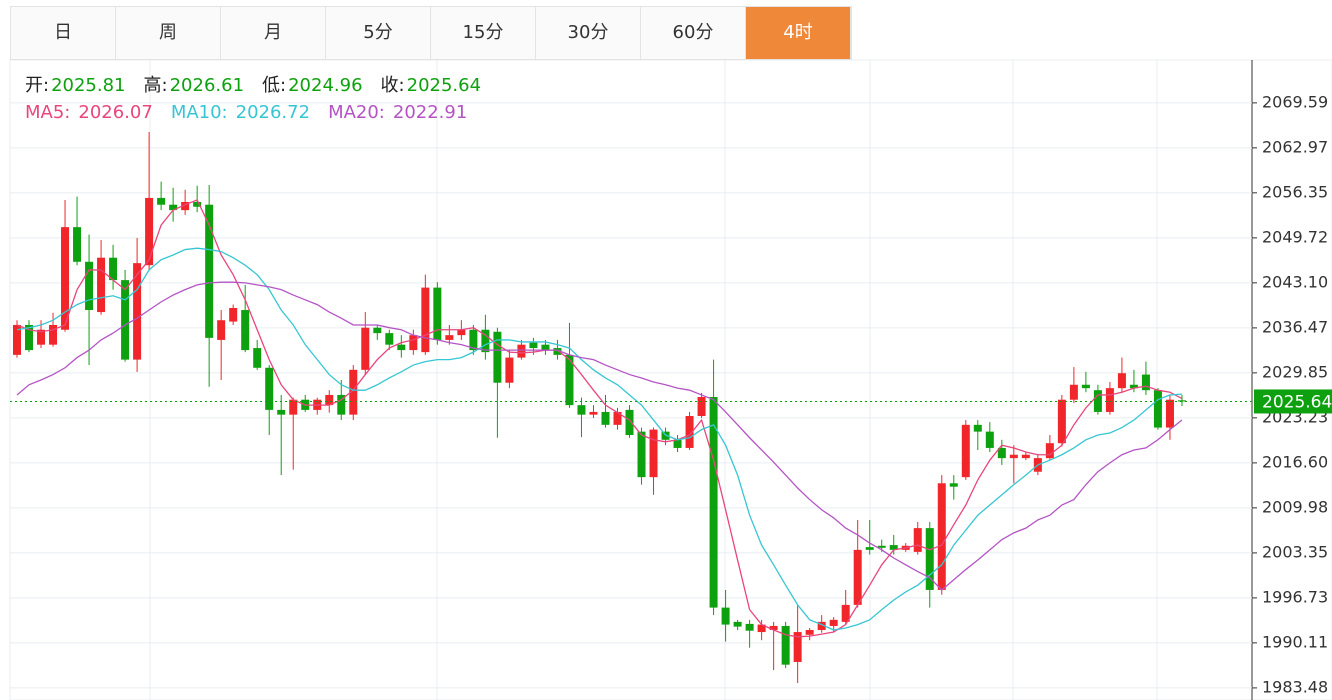  Describe the element at coordinates (588, 33) in the screenshot. I see `period-tab: 30分` at that location.